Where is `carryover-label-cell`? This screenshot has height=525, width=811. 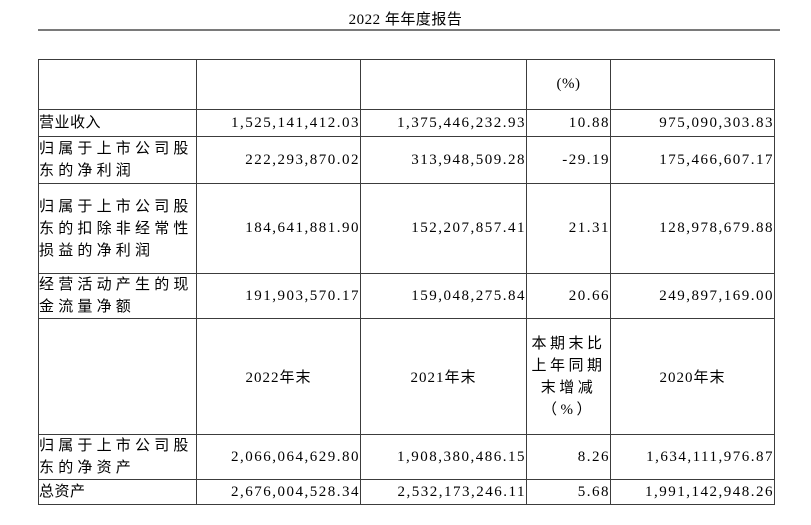
carryover-label-cell is located at coordinates (117, 84).